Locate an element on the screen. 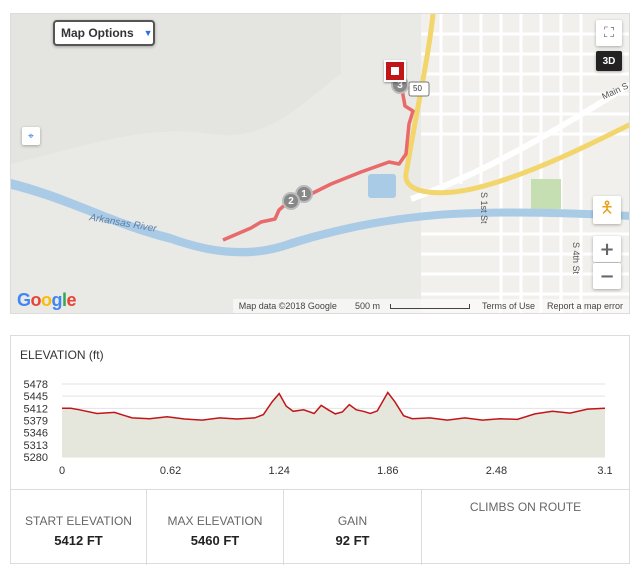 This screenshot has height=577, width=640. toggle-3d-button: 3D is located at coordinates (609, 61).